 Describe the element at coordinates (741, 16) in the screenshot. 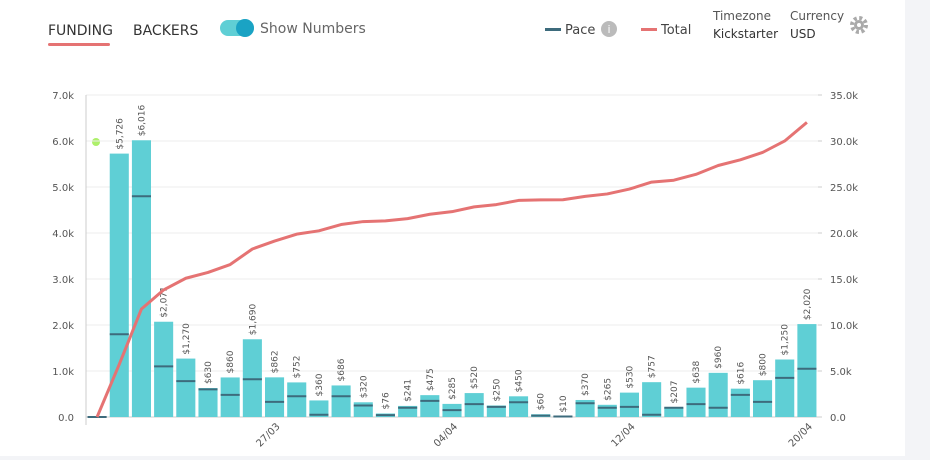

I see `timezone-label: Timezone` at that location.